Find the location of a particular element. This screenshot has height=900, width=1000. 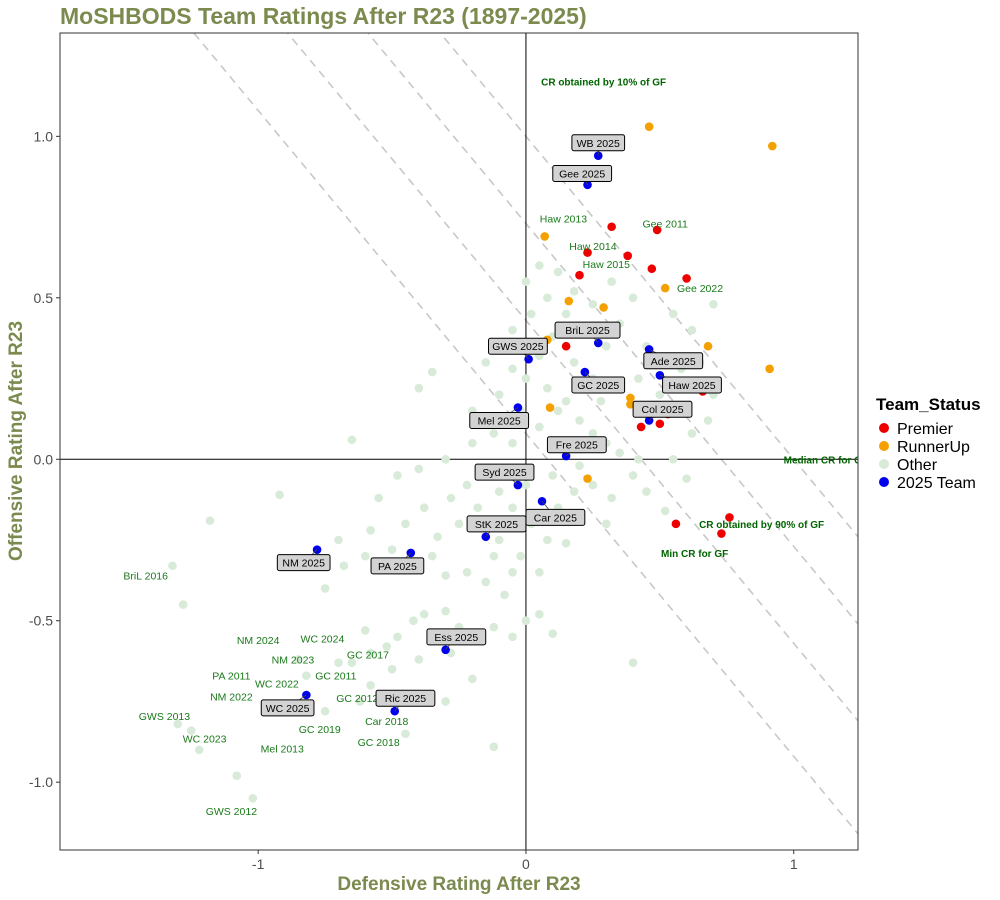

history-label-13: WC 2022 is located at coordinates (277, 685).